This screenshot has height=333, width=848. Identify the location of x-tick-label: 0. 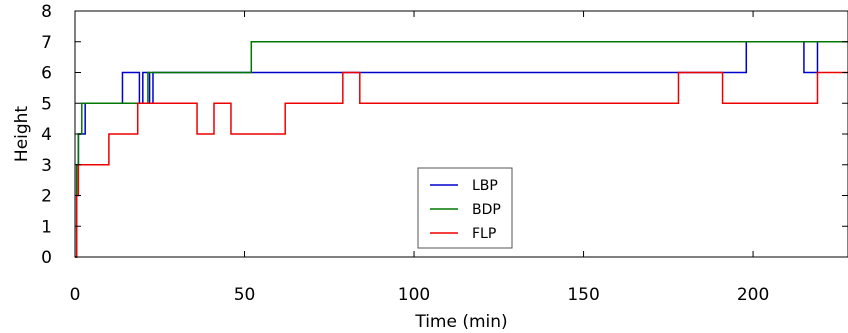
(75, 295).